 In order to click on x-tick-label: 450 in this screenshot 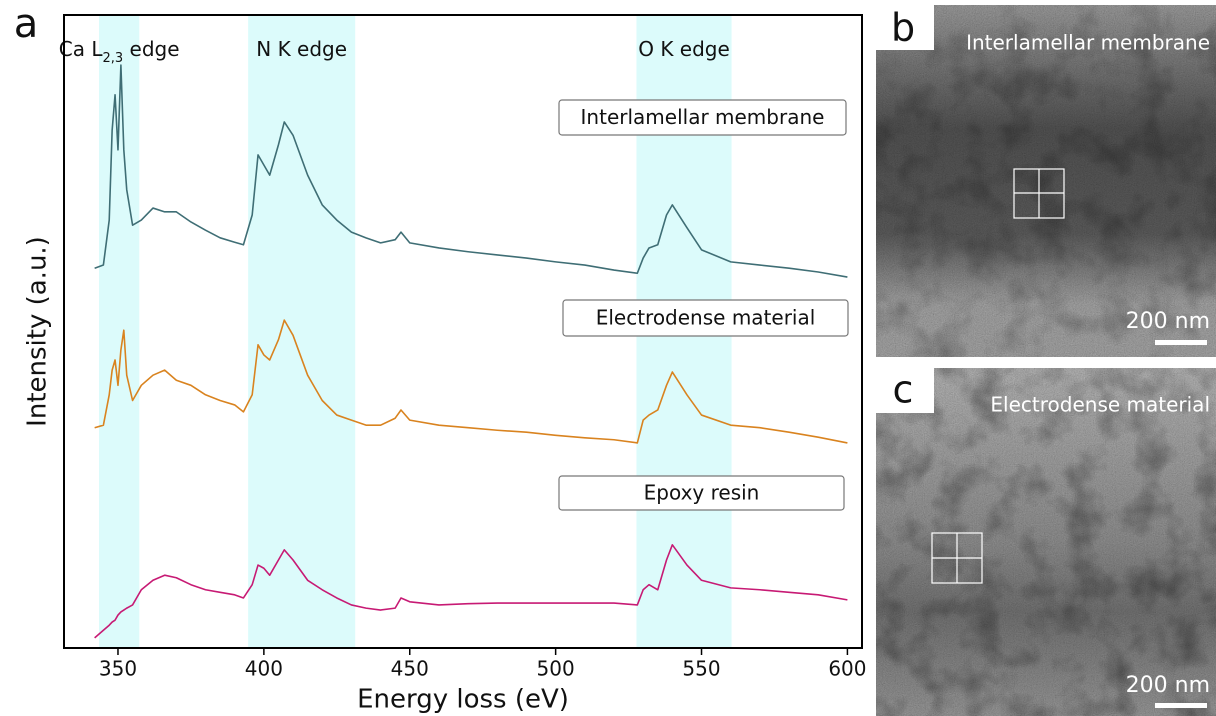, I will do `click(410, 669)`.